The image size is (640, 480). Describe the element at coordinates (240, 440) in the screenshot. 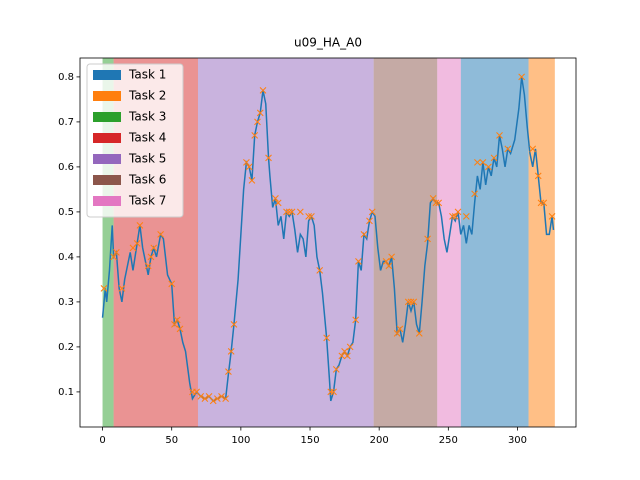

I see `x-tick-label: 100` at that location.